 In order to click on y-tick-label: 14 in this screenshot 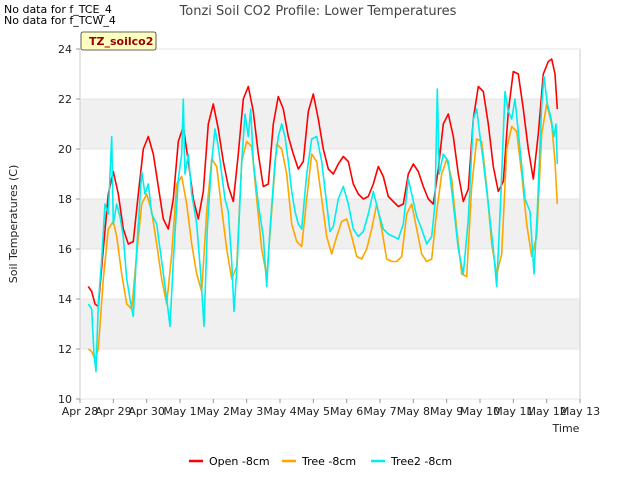, I will do `click(65, 299)`.